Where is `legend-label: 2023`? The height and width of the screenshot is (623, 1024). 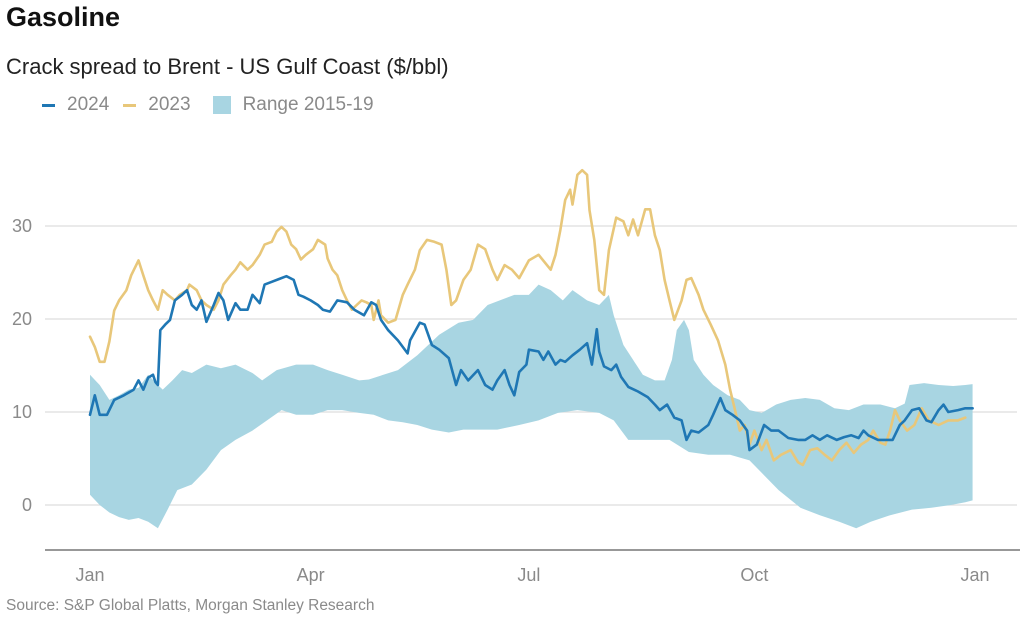
legend-label: 2023 is located at coordinates (169, 104).